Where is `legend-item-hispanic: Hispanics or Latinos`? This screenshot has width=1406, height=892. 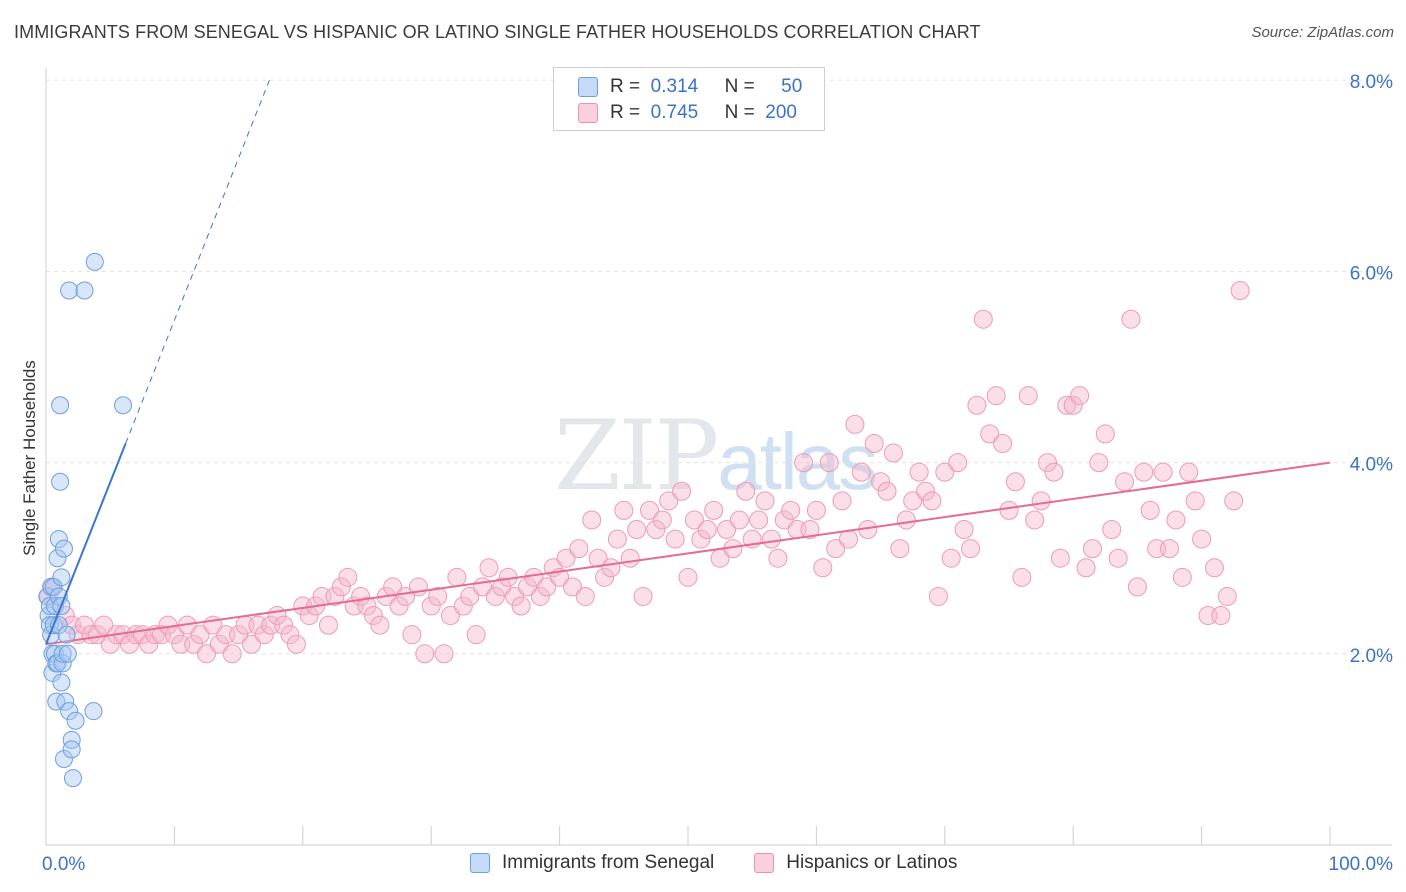
legend-item-hispanic: Hispanics or Latinos is located at coordinates (855, 863).